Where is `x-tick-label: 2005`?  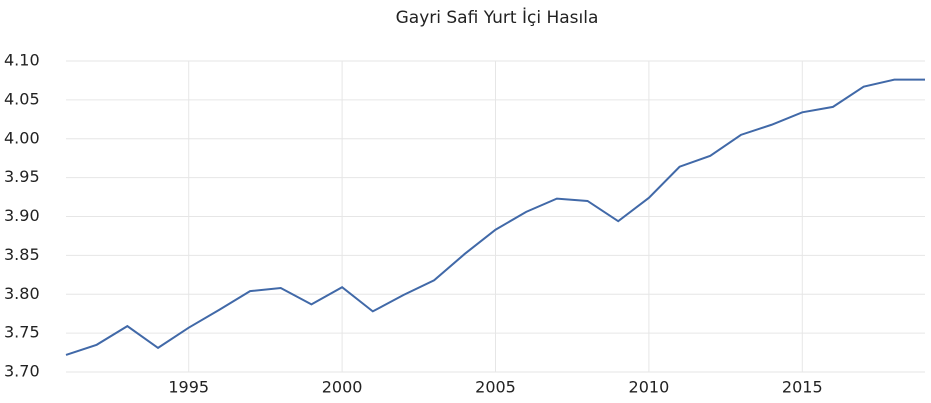
x-tick-label: 2005 is located at coordinates (495, 387).